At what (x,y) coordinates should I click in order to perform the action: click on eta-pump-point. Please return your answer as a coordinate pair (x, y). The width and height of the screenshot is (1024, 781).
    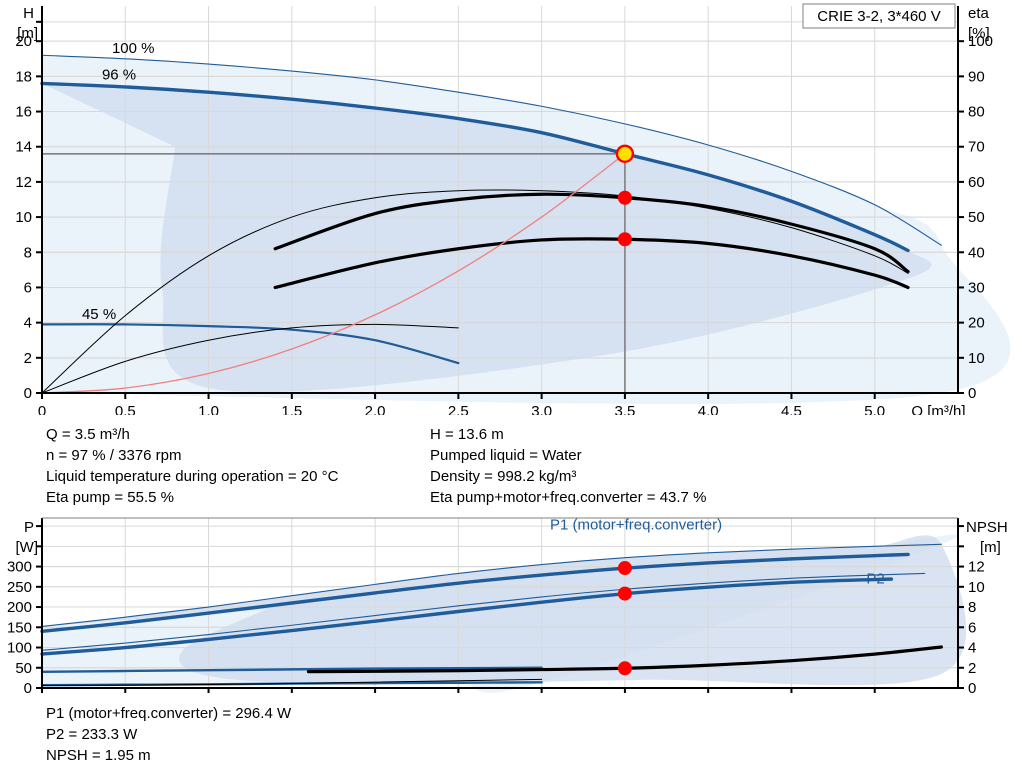
    Looking at the image, I should click on (624, 197).